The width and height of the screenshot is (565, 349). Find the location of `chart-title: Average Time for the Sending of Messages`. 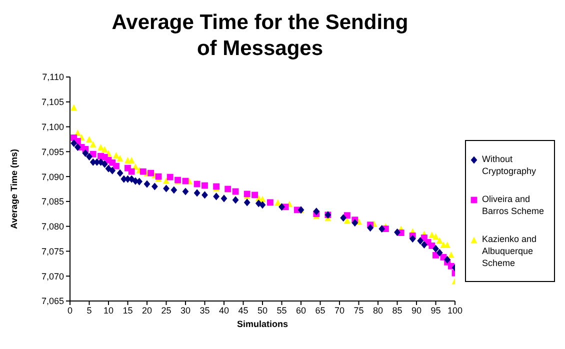

chart-title: Average Time for the Sending of Messages is located at coordinates (260, 36).